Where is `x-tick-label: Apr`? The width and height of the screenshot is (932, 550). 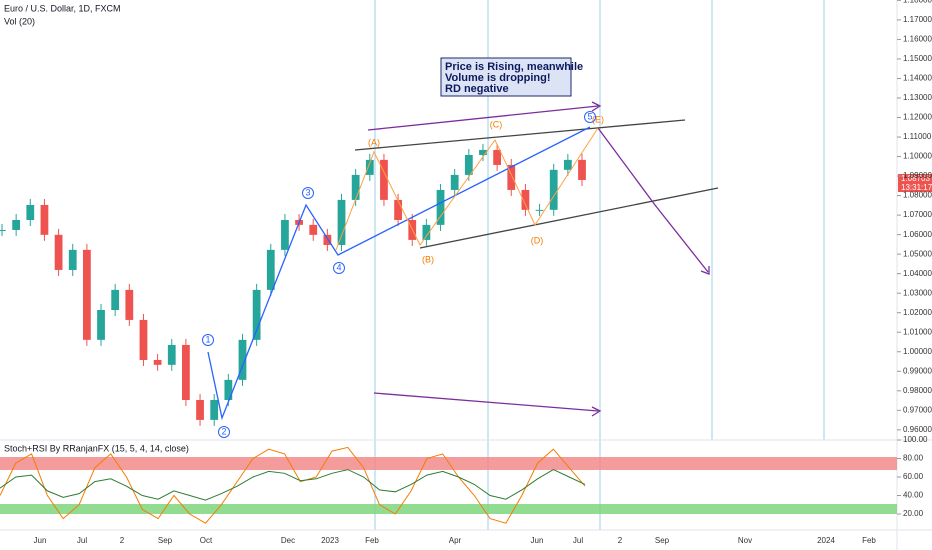
x-tick-label: Apr is located at coordinates (455, 540).